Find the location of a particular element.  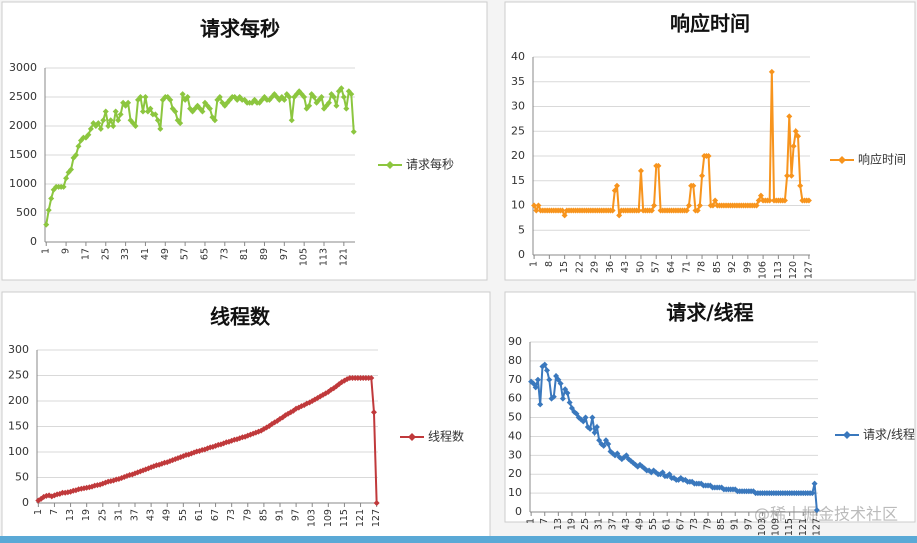

x-tick-label: 25 is located at coordinates (102, 515).